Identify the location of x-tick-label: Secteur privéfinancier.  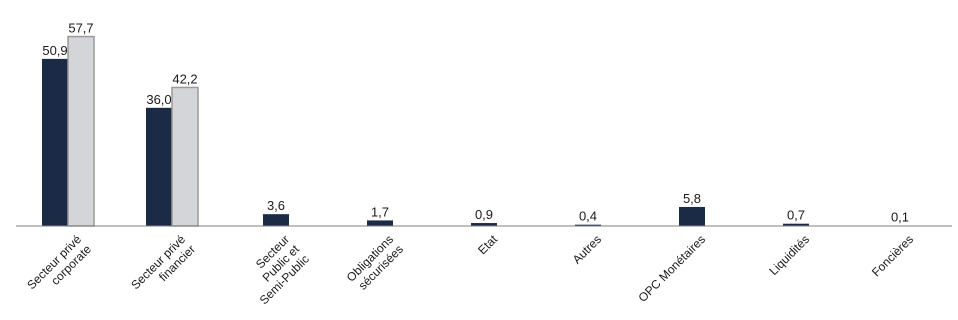
(163, 267).